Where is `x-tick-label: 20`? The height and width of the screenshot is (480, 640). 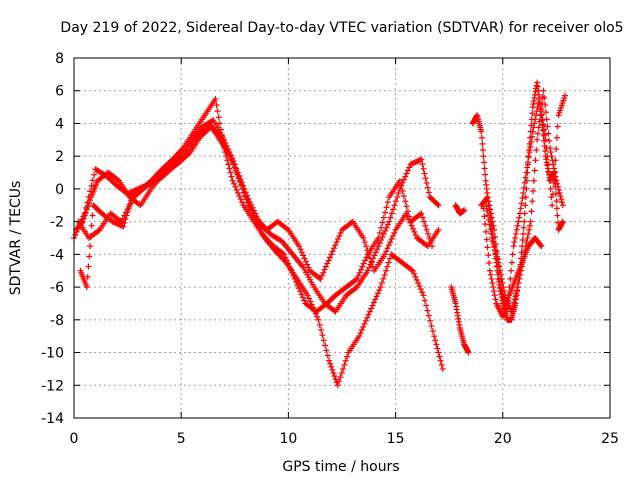 x-tick-label: 20 is located at coordinates (503, 439).